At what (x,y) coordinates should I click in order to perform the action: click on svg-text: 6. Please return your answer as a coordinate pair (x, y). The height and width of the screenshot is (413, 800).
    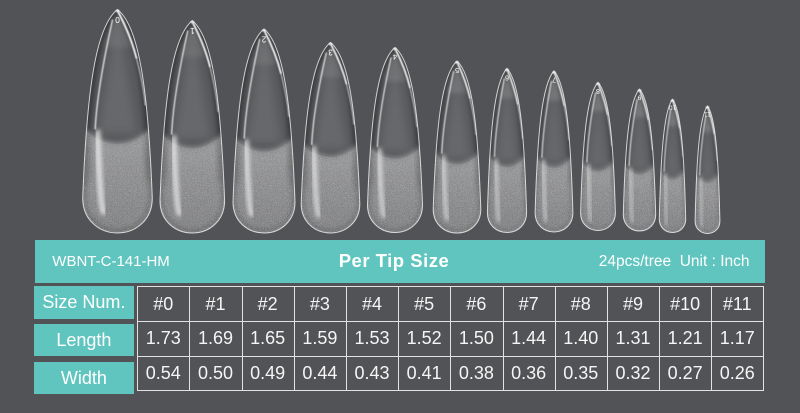
    Looking at the image, I should click on (507, 77).